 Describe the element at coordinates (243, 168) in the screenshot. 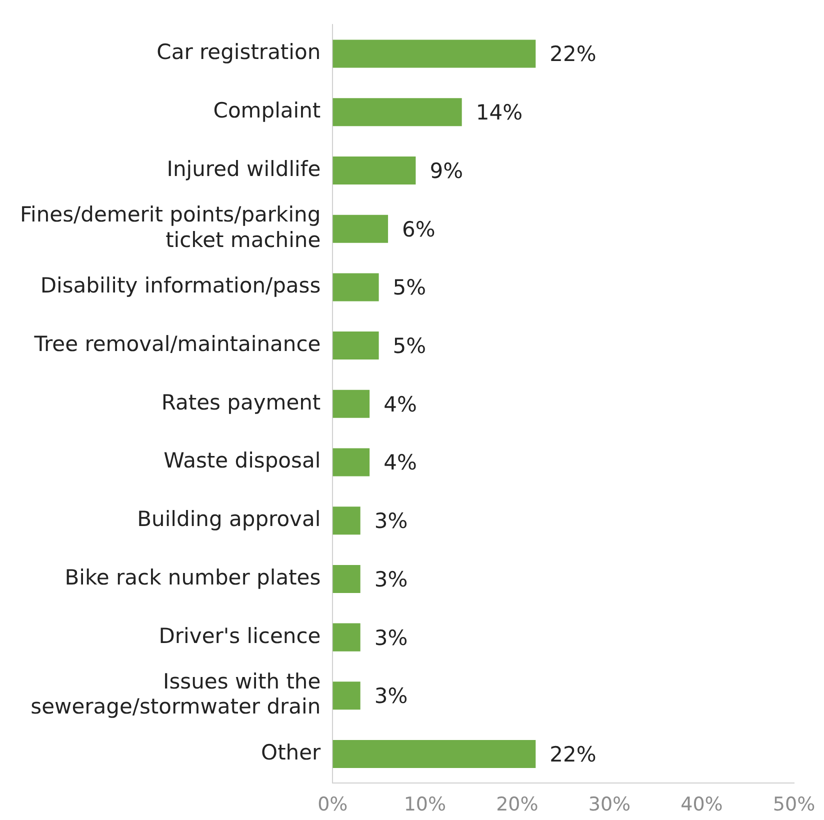

I see `y-tick-label: Injured wildlife` at that location.